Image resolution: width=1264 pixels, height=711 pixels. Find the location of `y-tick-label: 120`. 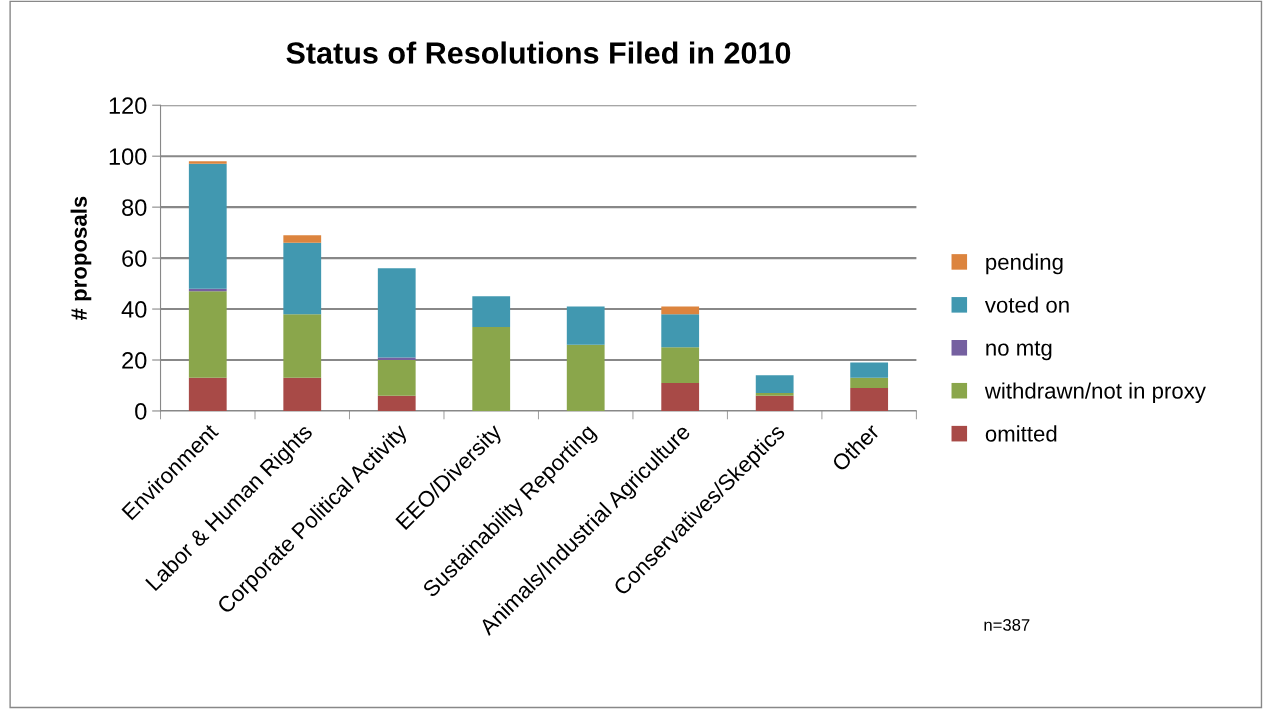

y-tick-label: 120 is located at coordinates (128, 106).